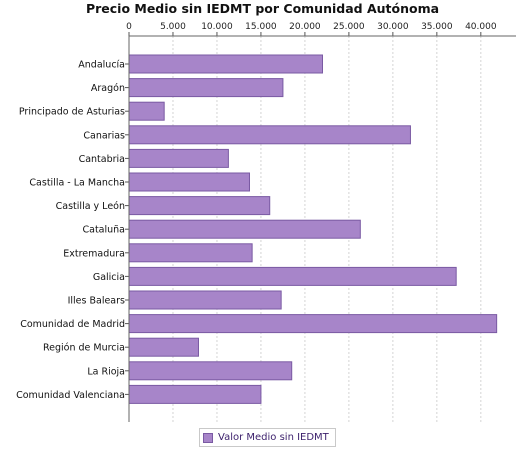  I want to click on category-label: Castilla y León, so click(90, 206).